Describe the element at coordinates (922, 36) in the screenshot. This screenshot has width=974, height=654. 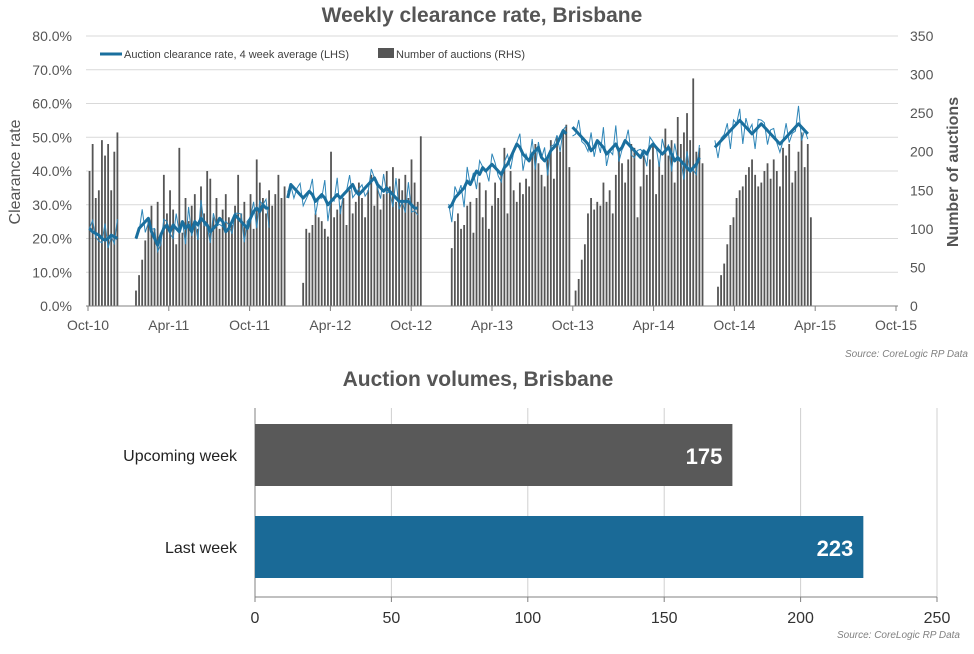
I see `chart1-right-tick-label: 350` at that location.